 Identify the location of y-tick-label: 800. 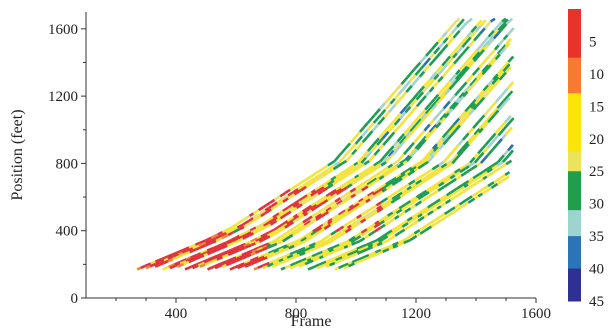
(67, 164).